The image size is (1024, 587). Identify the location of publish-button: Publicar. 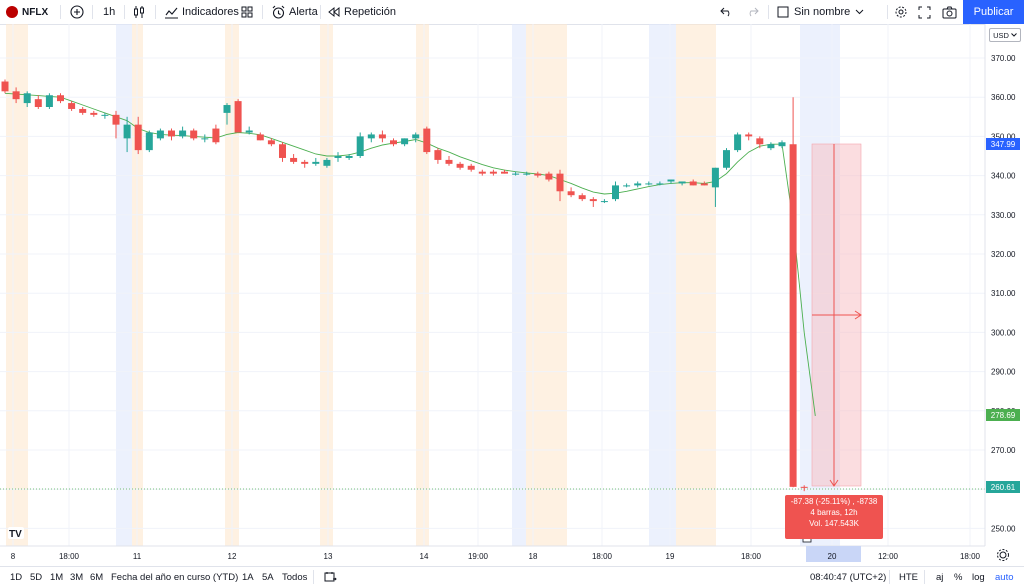
(993, 12).